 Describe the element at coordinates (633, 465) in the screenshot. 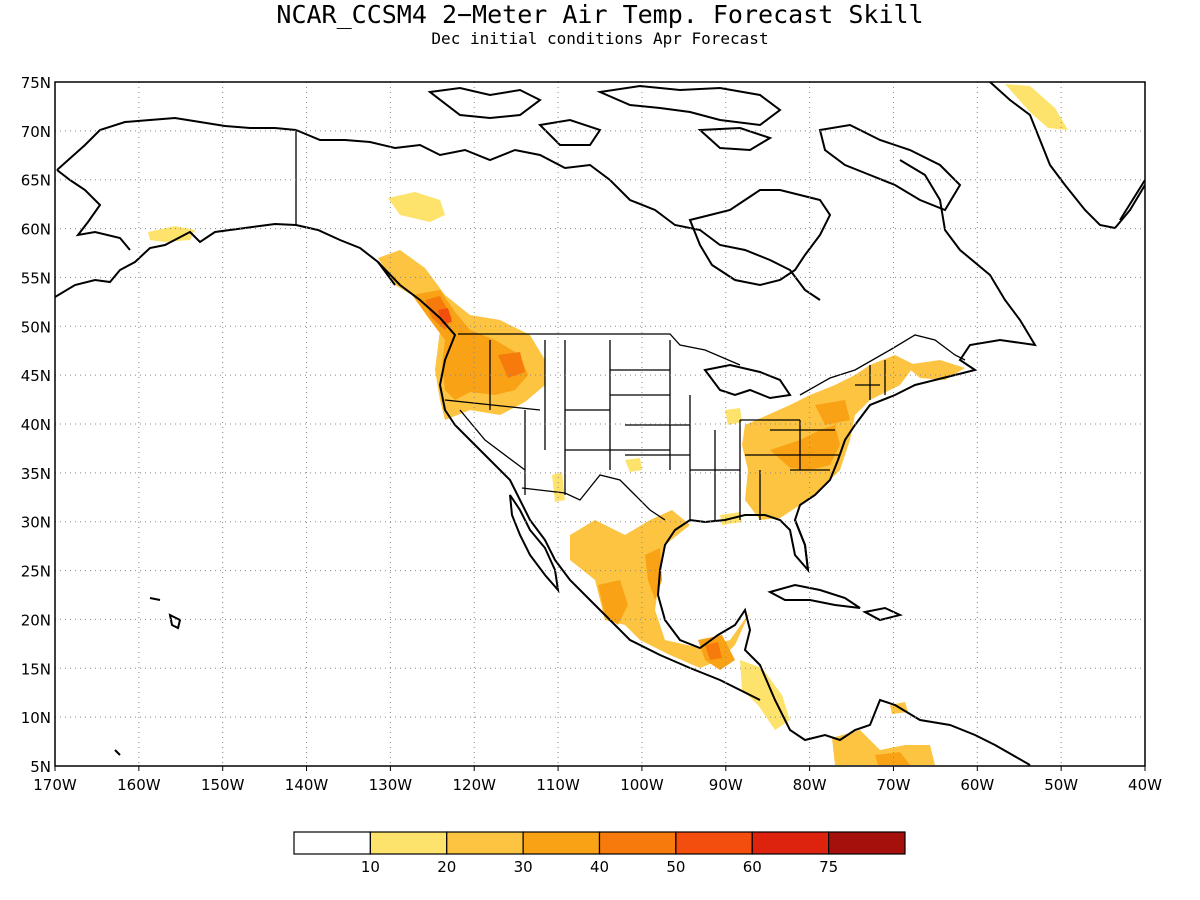

I see `shade-texas-spot` at that location.